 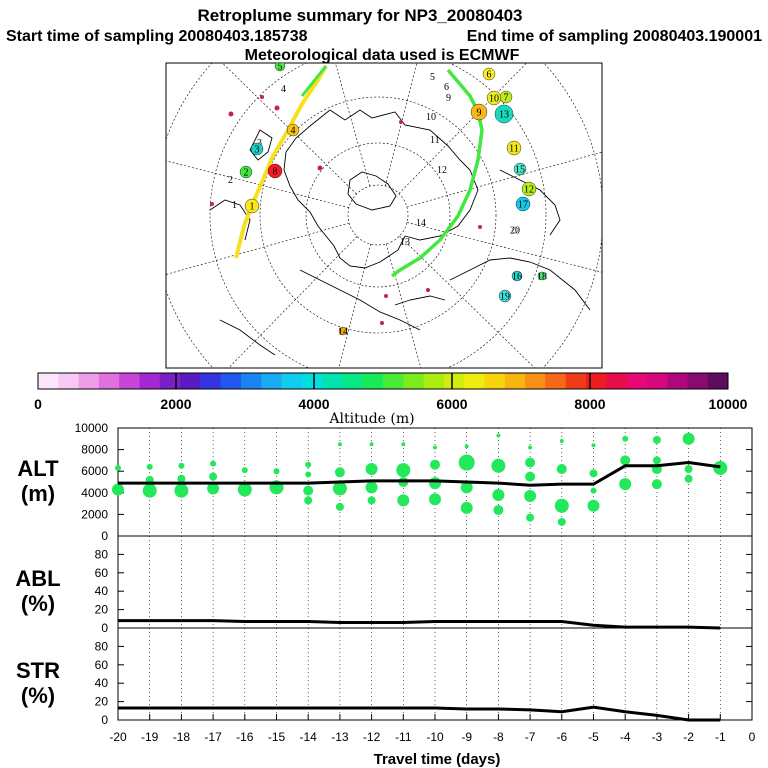 I want to click on median-altitude-line, so click(x=419, y=474).